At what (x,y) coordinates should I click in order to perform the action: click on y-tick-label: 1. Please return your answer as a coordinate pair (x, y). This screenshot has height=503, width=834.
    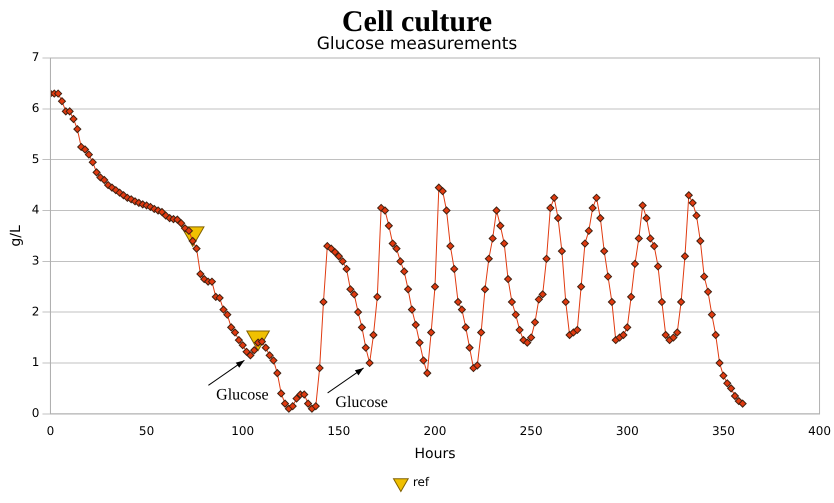
    Looking at the image, I should click on (36, 362).